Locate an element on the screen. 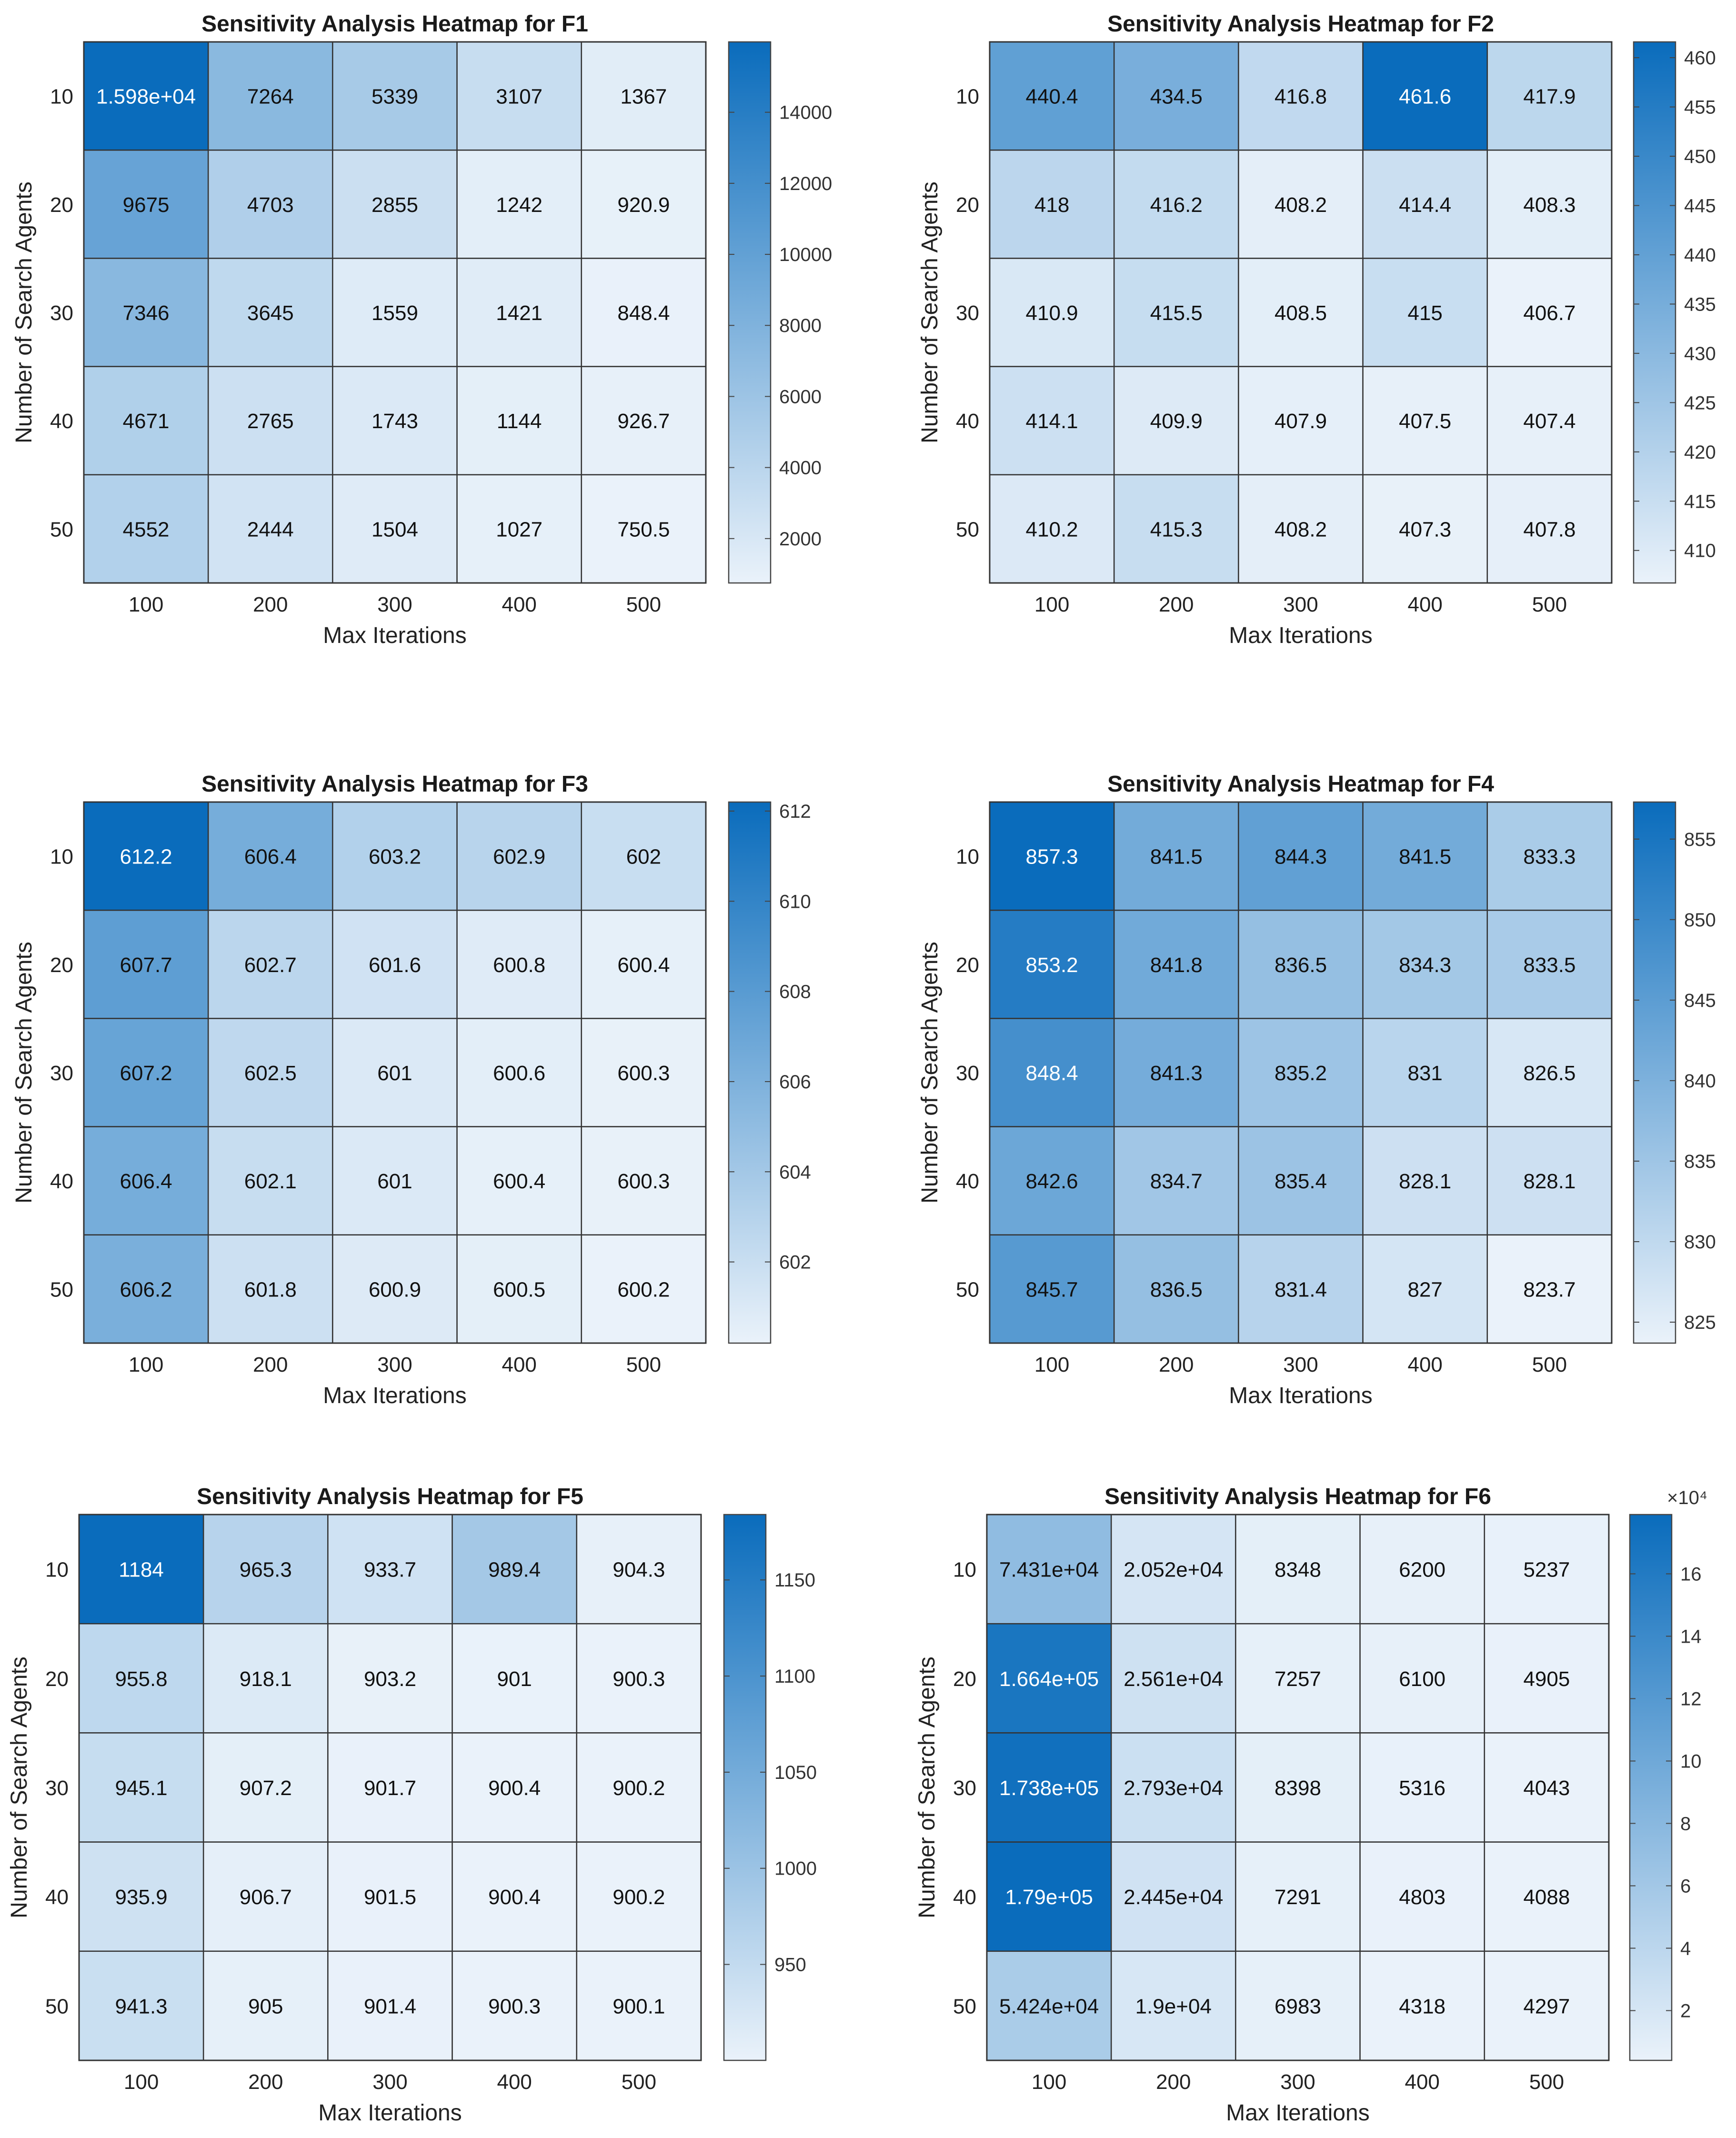  cell-label: 853.2 is located at coordinates (1052, 965).